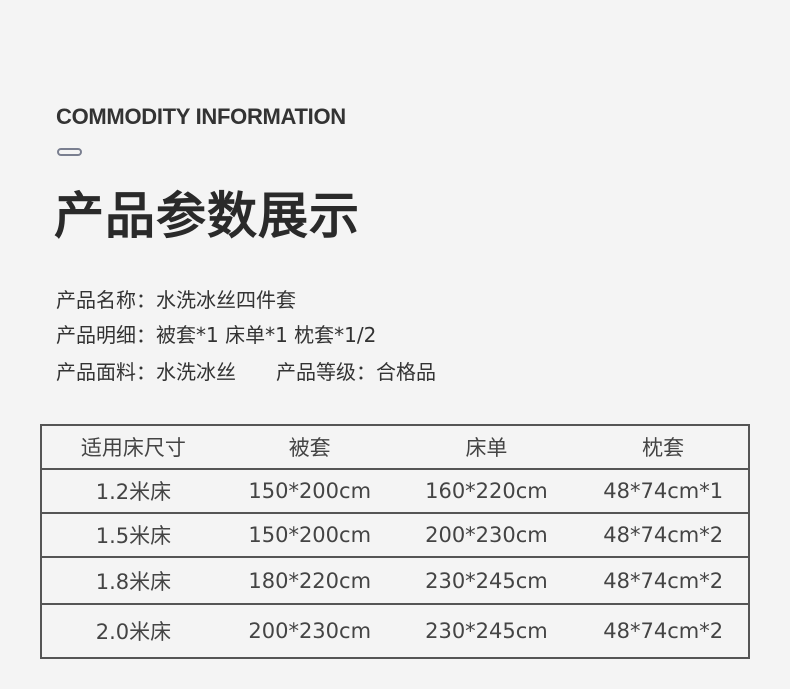 The image size is (790, 689). What do you see at coordinates (395, 490) in the screenshot?
I see `table-row: 1.2米床 150*200cm 160*220cm 48*74cm*1` at bounding box center [395, 490].